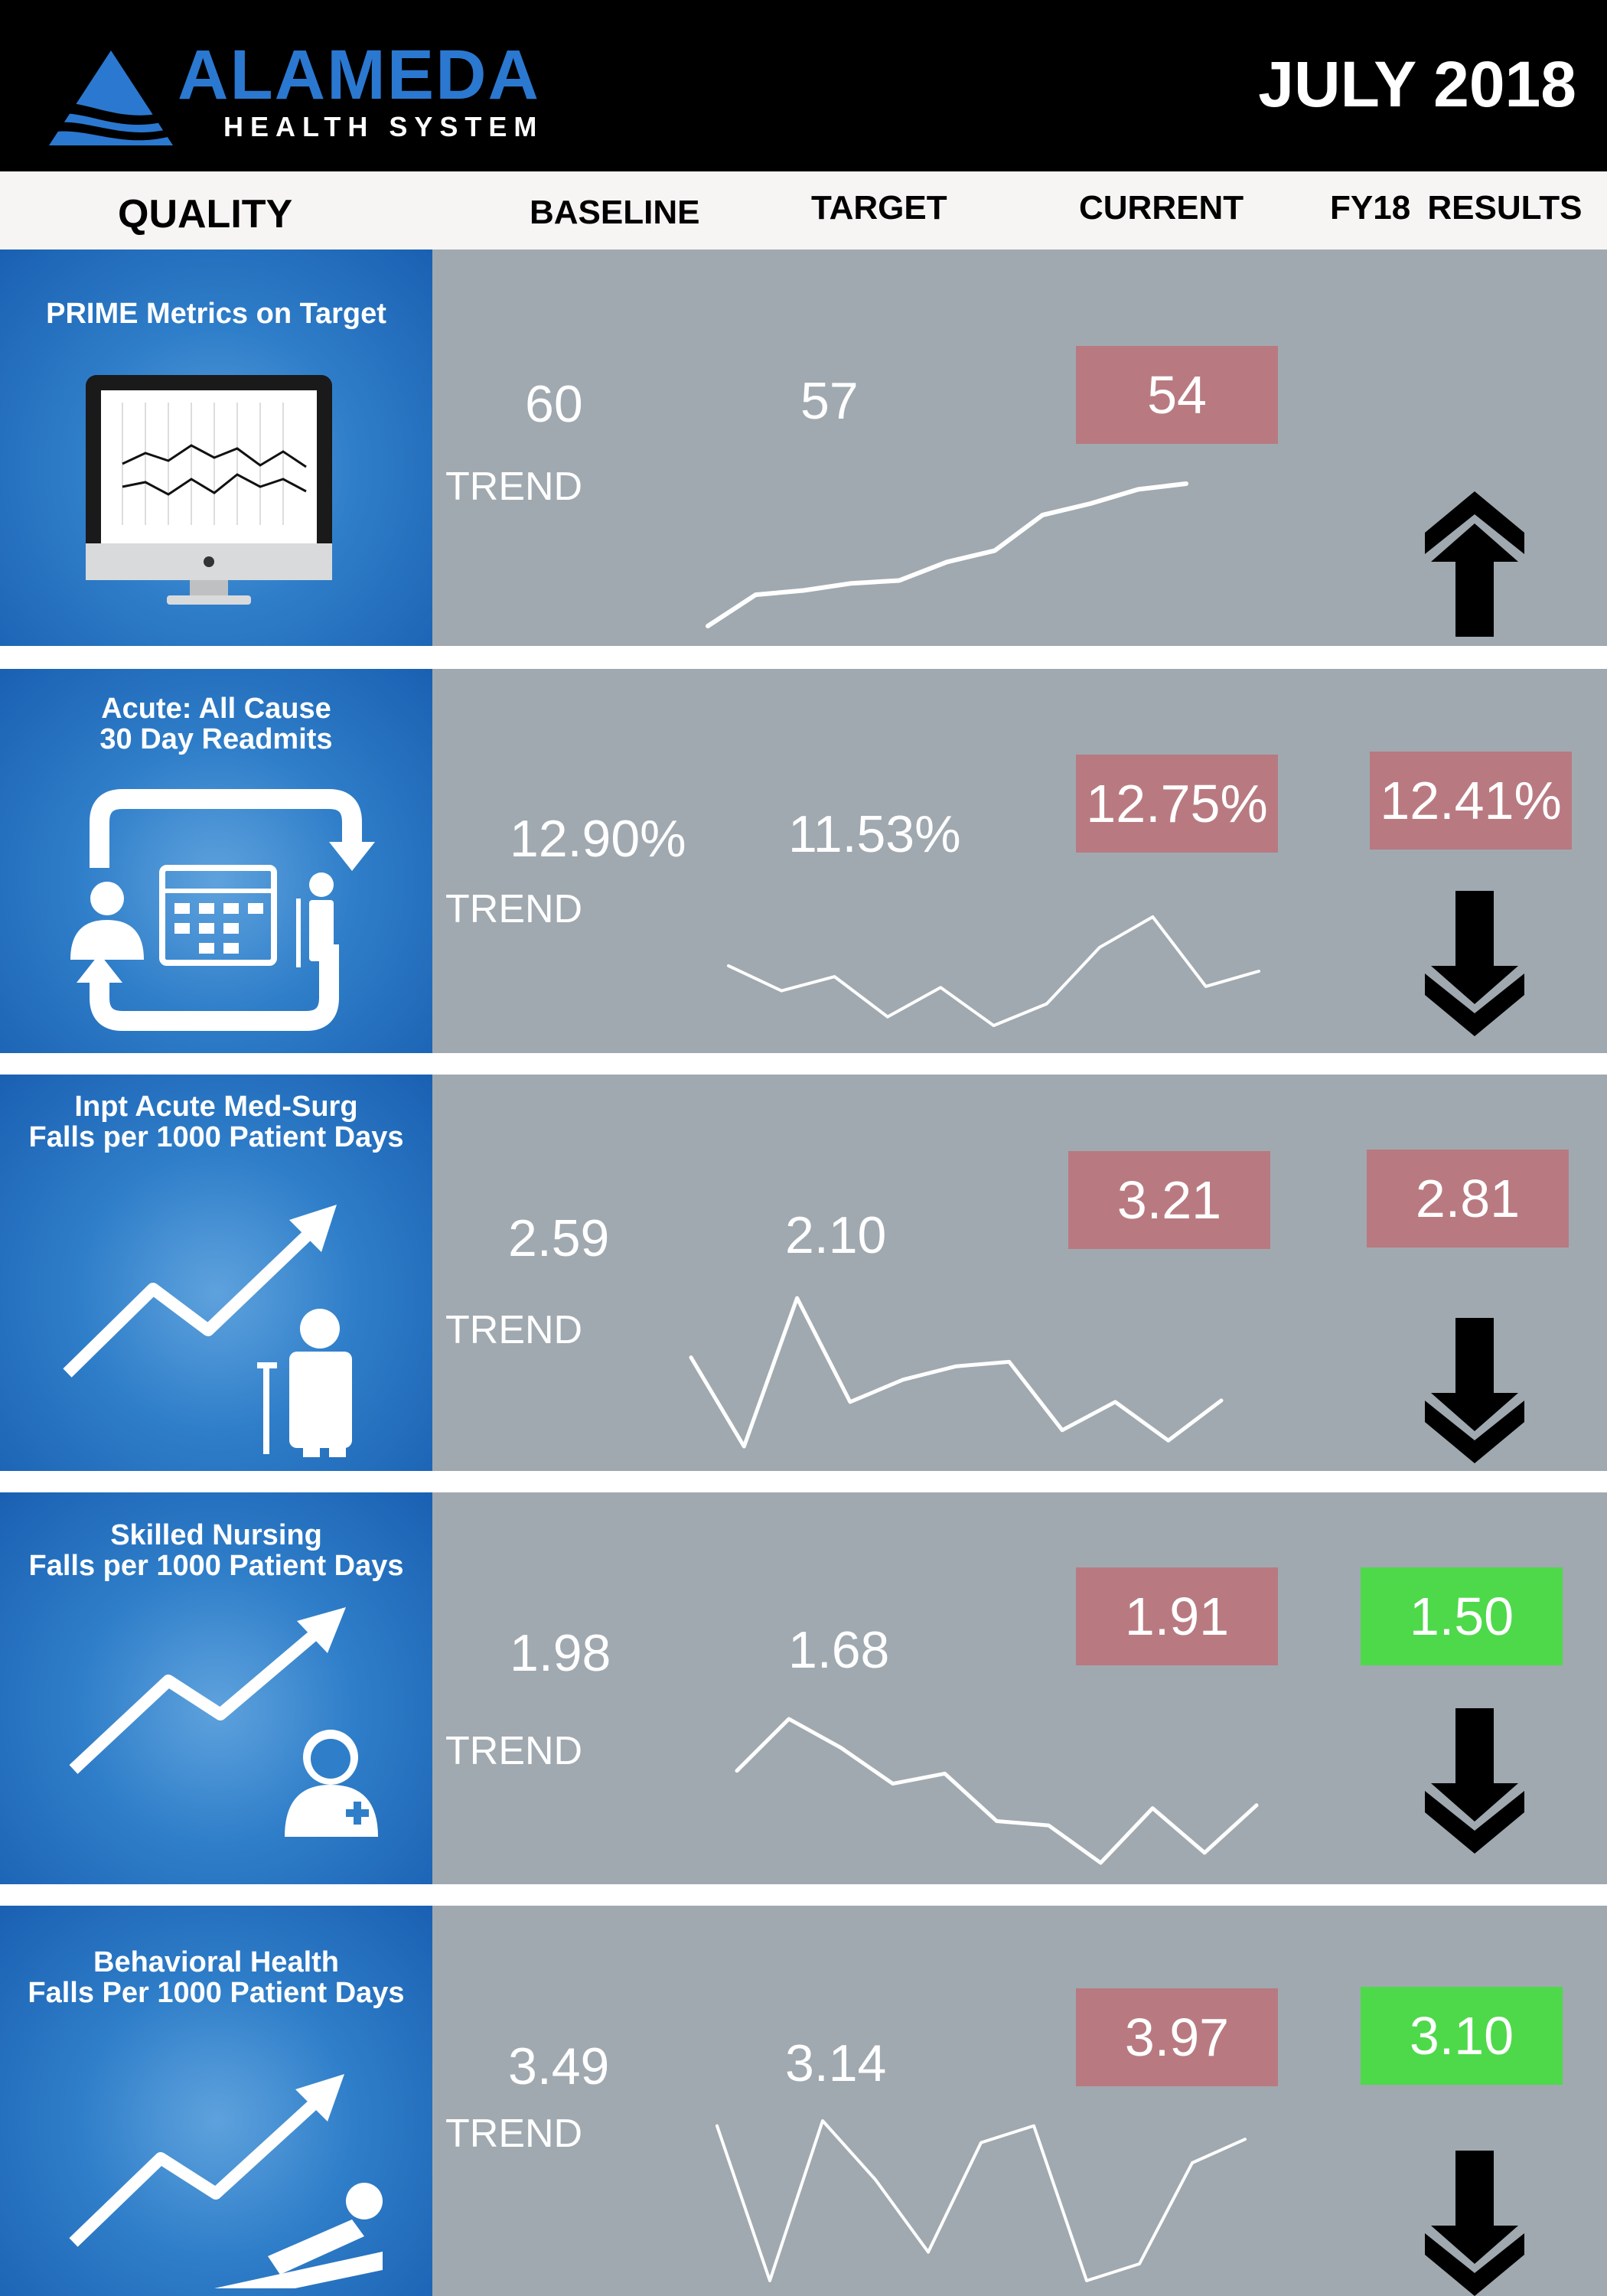  Describe the element at coordinates (216, 314) in the screenshot. I see `metric-title: PRIME Metrics on Target` at that location.